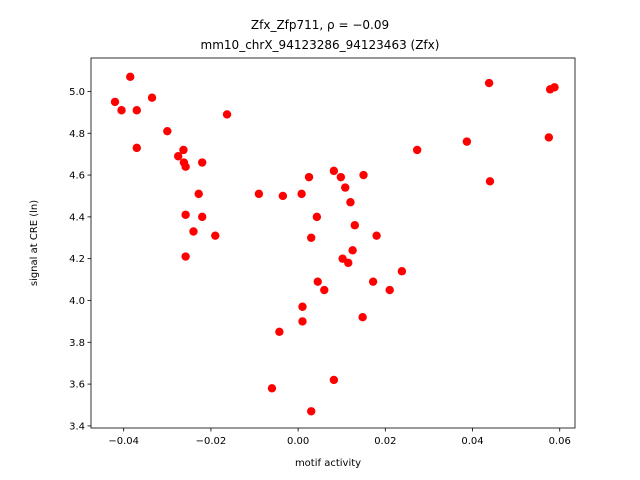 The width and height of the screenshot is (640, 480). Describe the element at coordinates (77, 426) in the screenshot. I see `y-tick-label: 3.4` at that location.